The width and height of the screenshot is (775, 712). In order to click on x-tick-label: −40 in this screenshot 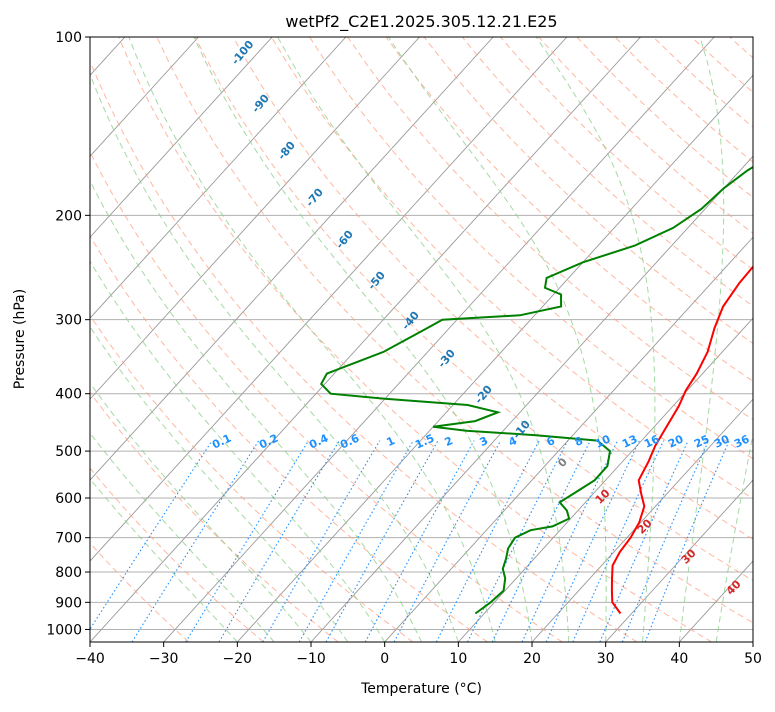, I will do `click(90, 659)`.